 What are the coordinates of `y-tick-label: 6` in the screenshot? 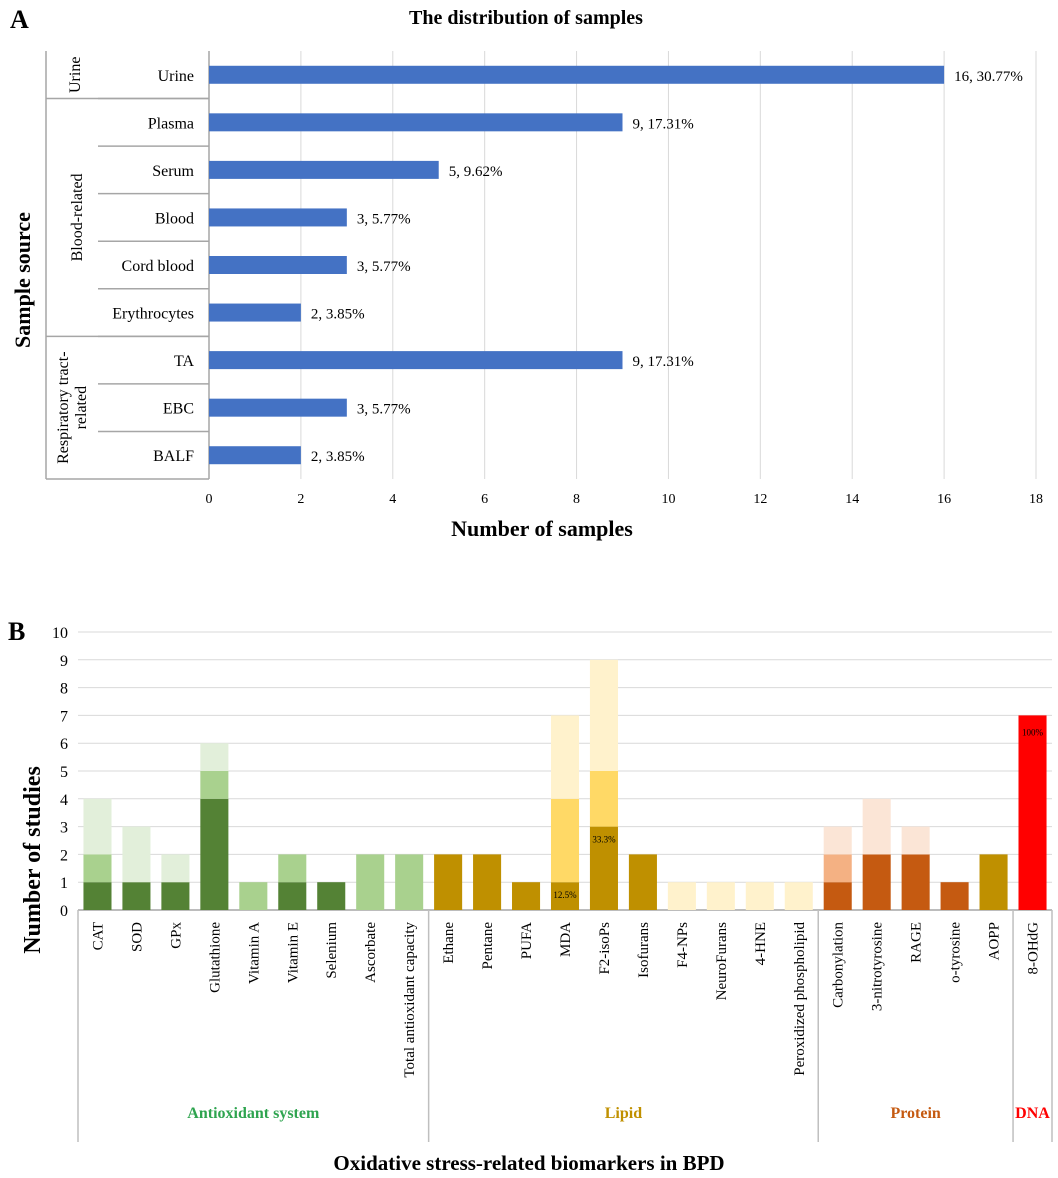 It's located at (64, 744).